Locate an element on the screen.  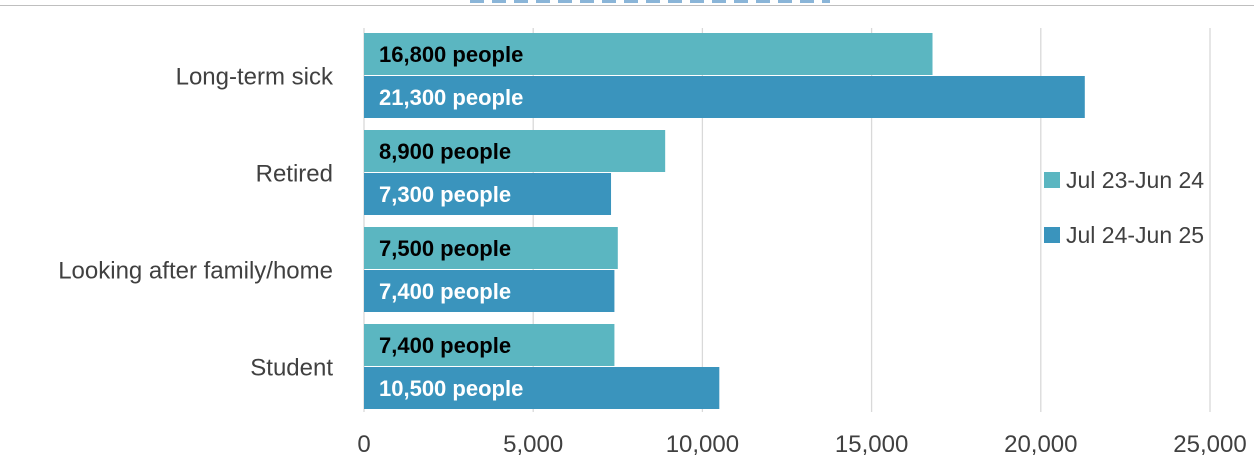
x-tick-label: 20,000 is located at coordinates (1040, 444).